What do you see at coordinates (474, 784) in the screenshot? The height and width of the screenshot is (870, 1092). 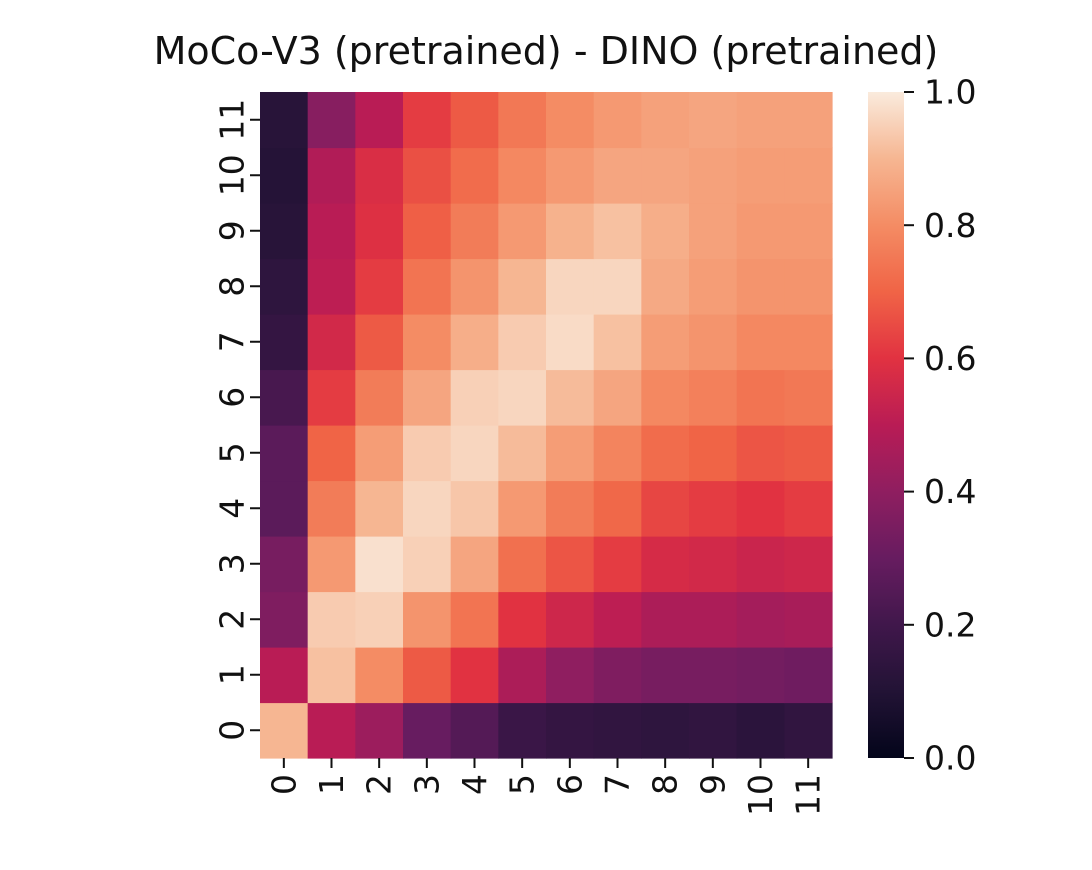 I see `x-tick-label: 4` at bounding box center [474, 784].